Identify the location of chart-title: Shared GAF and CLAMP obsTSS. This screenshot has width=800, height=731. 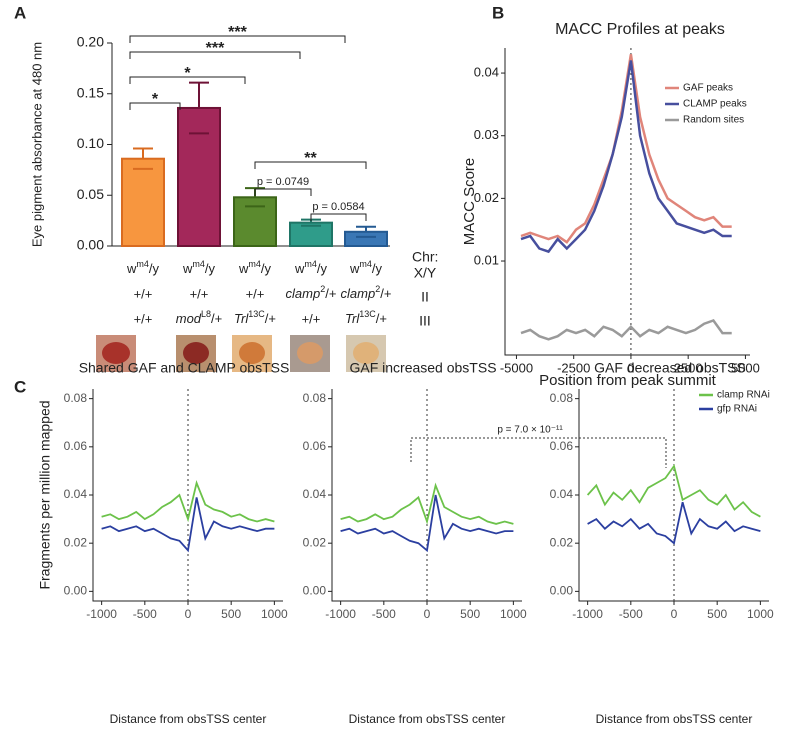
(184, 368).